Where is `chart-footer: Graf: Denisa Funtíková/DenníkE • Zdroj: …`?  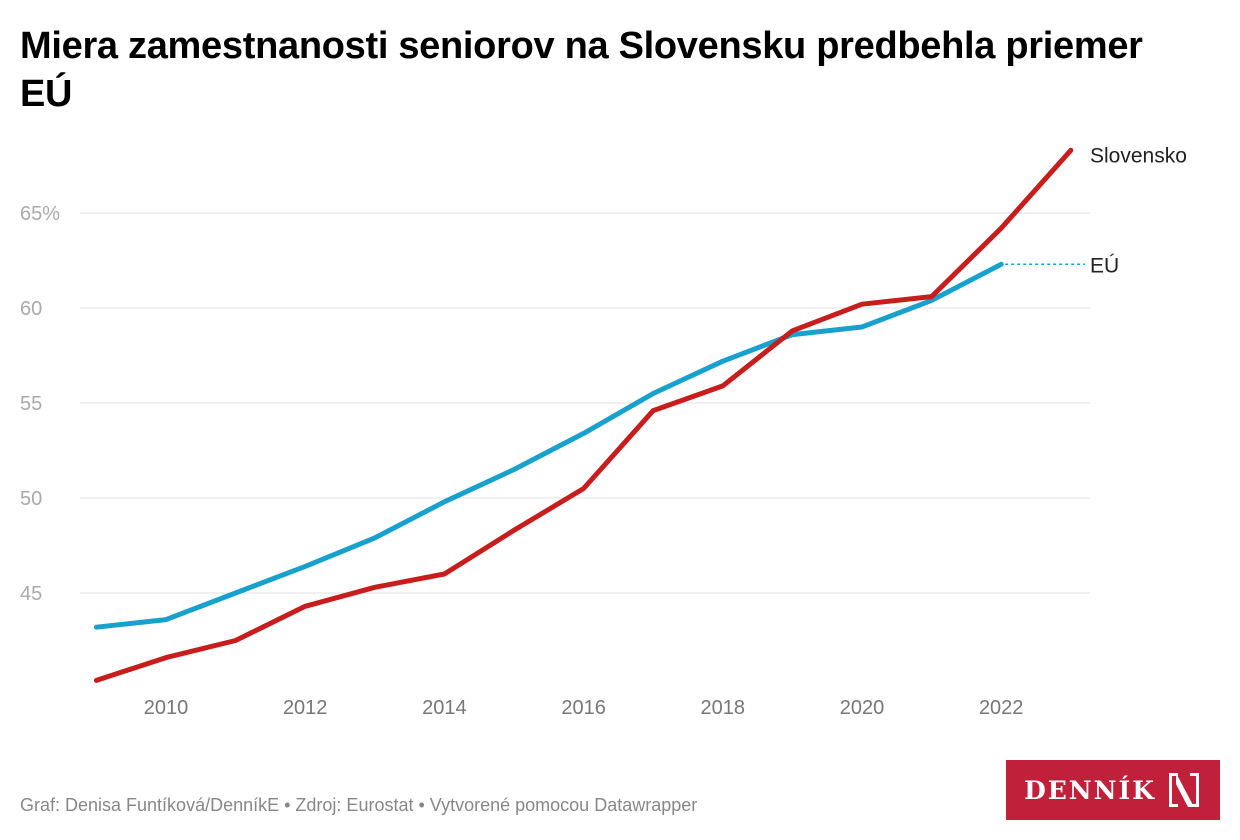 chart-footer: Graf: Denisa Funtíková/DenníkE • Zdroj: … is located at coordinates (359, 805).